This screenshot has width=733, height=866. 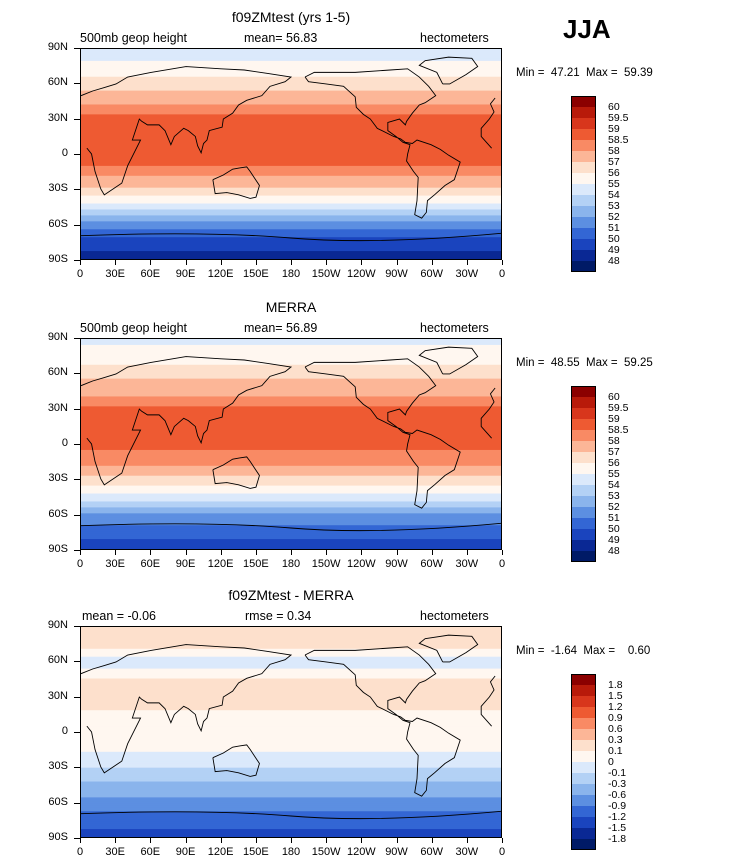 I want to click on colorbar-level-label: 1.2, so click(x=615, y=707).